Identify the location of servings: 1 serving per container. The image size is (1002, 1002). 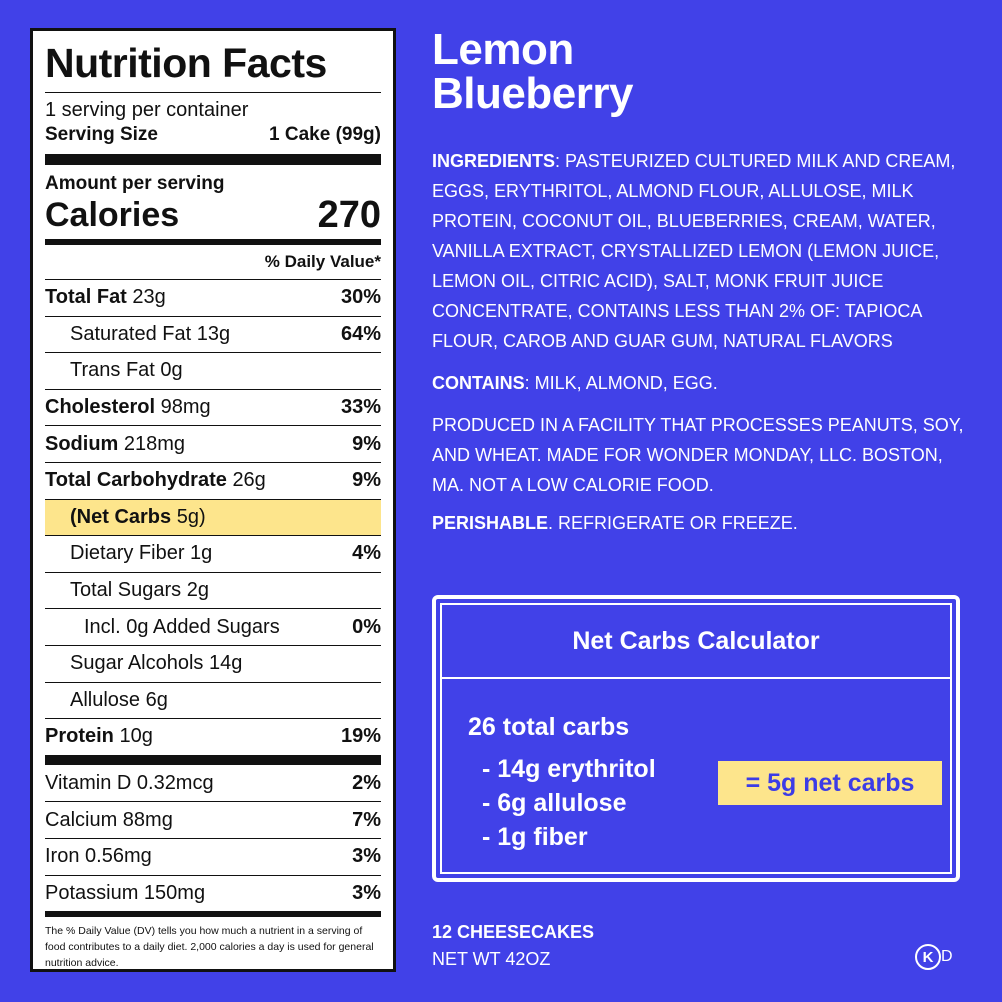
(213, 110).